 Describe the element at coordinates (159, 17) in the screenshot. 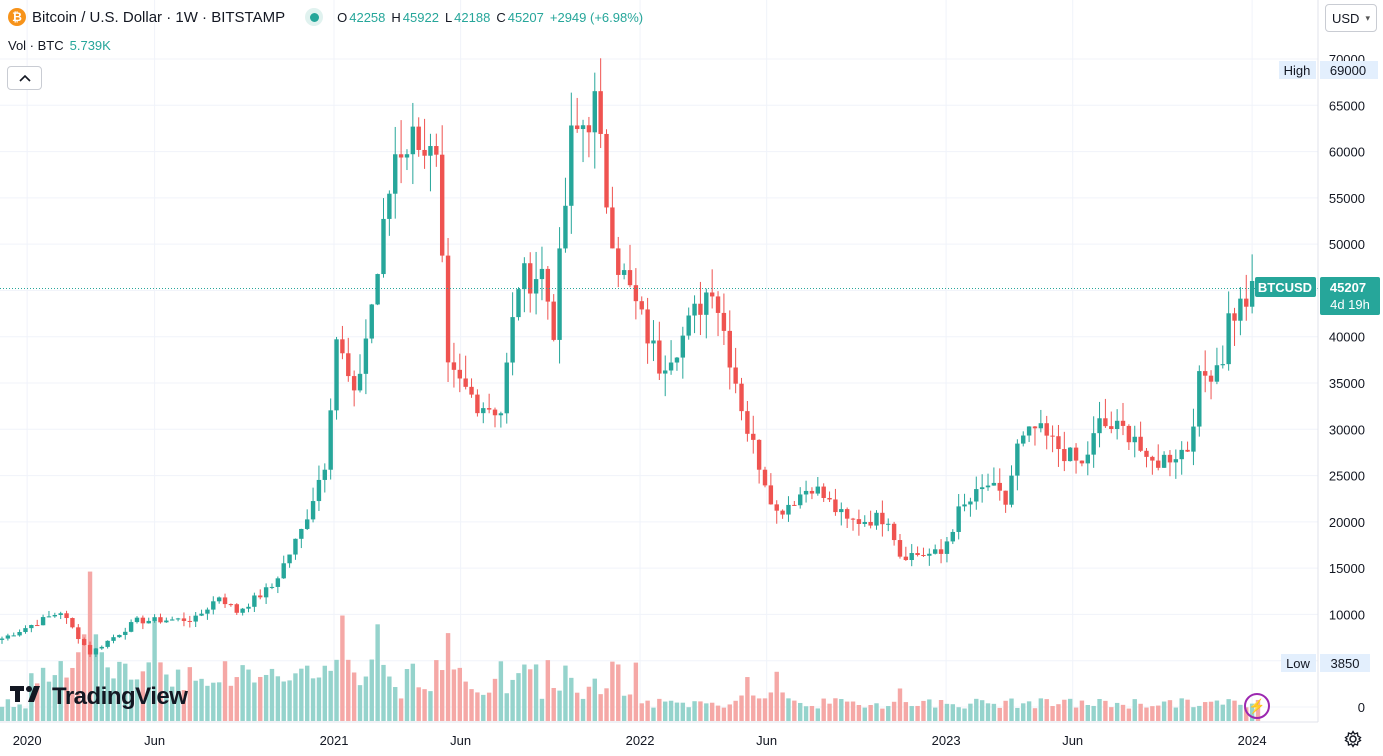

I see `symbol-title: Bitcoin / U.S. Dollar · 1W · BITSTAMP` at that location.